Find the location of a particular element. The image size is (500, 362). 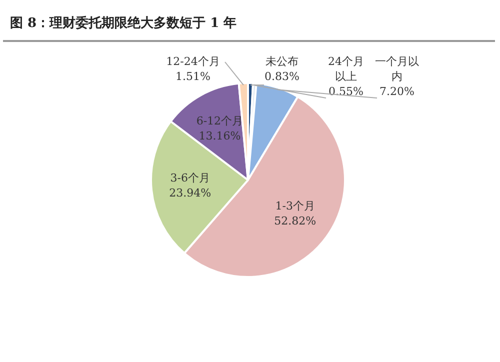

slice-label: 未公布 is located at coordinates (282, 61).